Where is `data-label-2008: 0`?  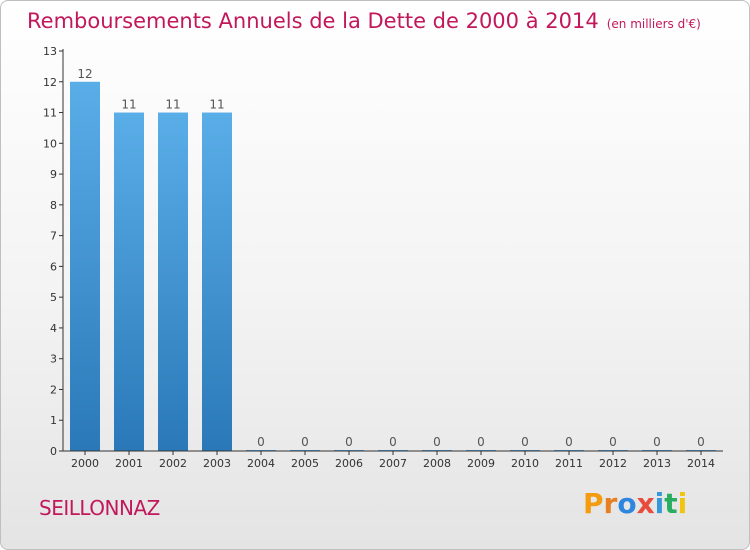
data-label-2008: 0 is located at coordinates (437, 442).